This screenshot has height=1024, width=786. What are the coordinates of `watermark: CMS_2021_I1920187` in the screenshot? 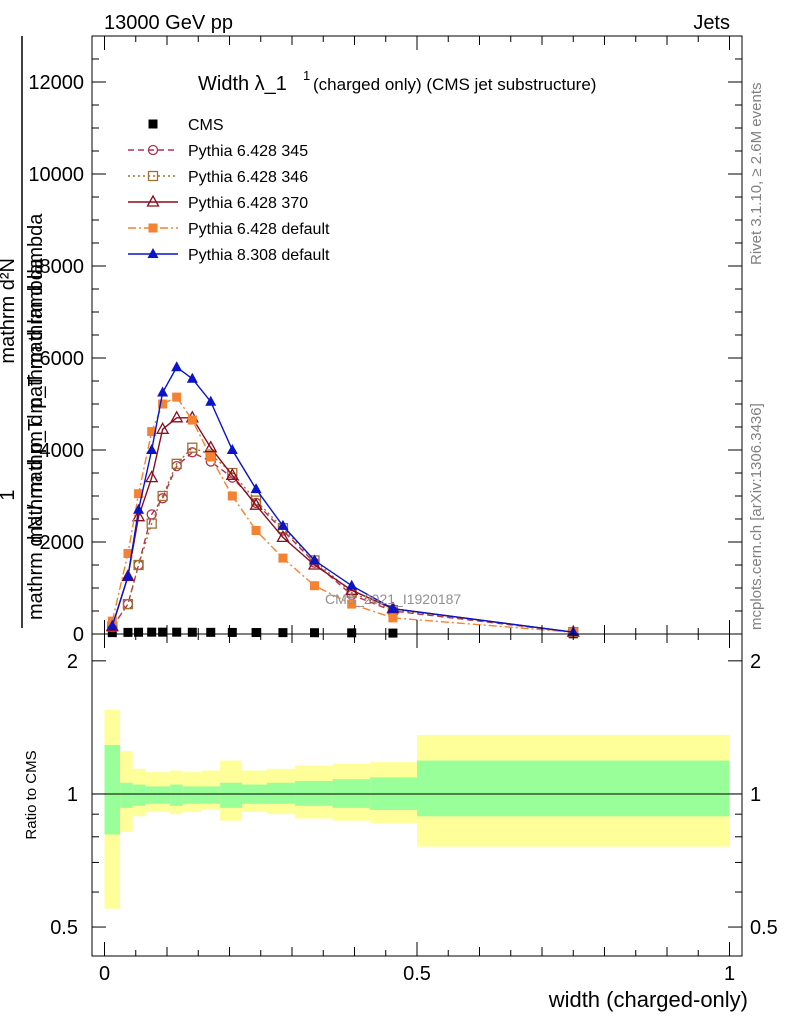 It's located at (393, 599).